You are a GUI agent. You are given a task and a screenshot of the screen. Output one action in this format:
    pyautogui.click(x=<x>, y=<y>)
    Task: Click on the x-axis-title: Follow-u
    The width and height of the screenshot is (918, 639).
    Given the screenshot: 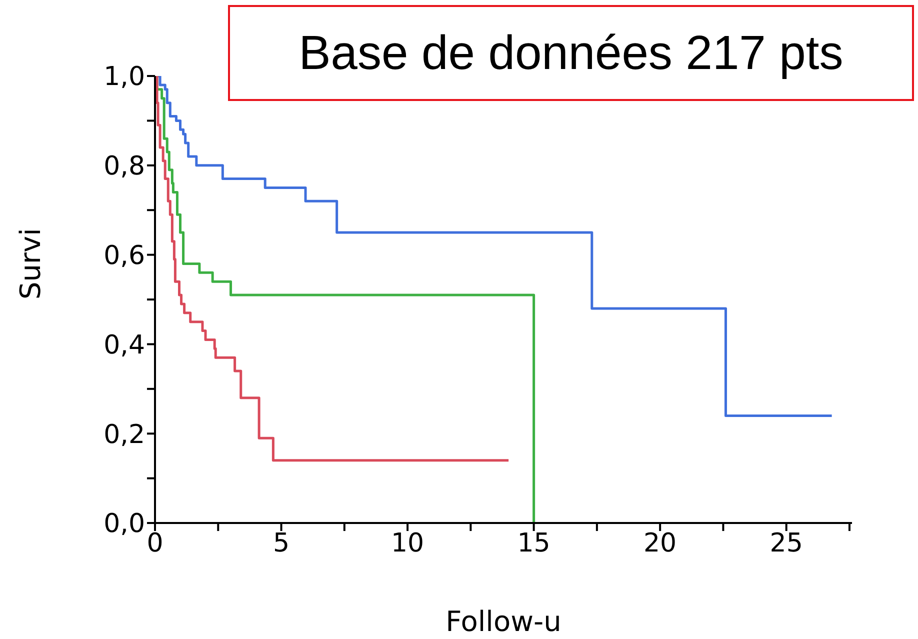 What is the action you would take?
    pyautogui.click(x=504, y=621)
    